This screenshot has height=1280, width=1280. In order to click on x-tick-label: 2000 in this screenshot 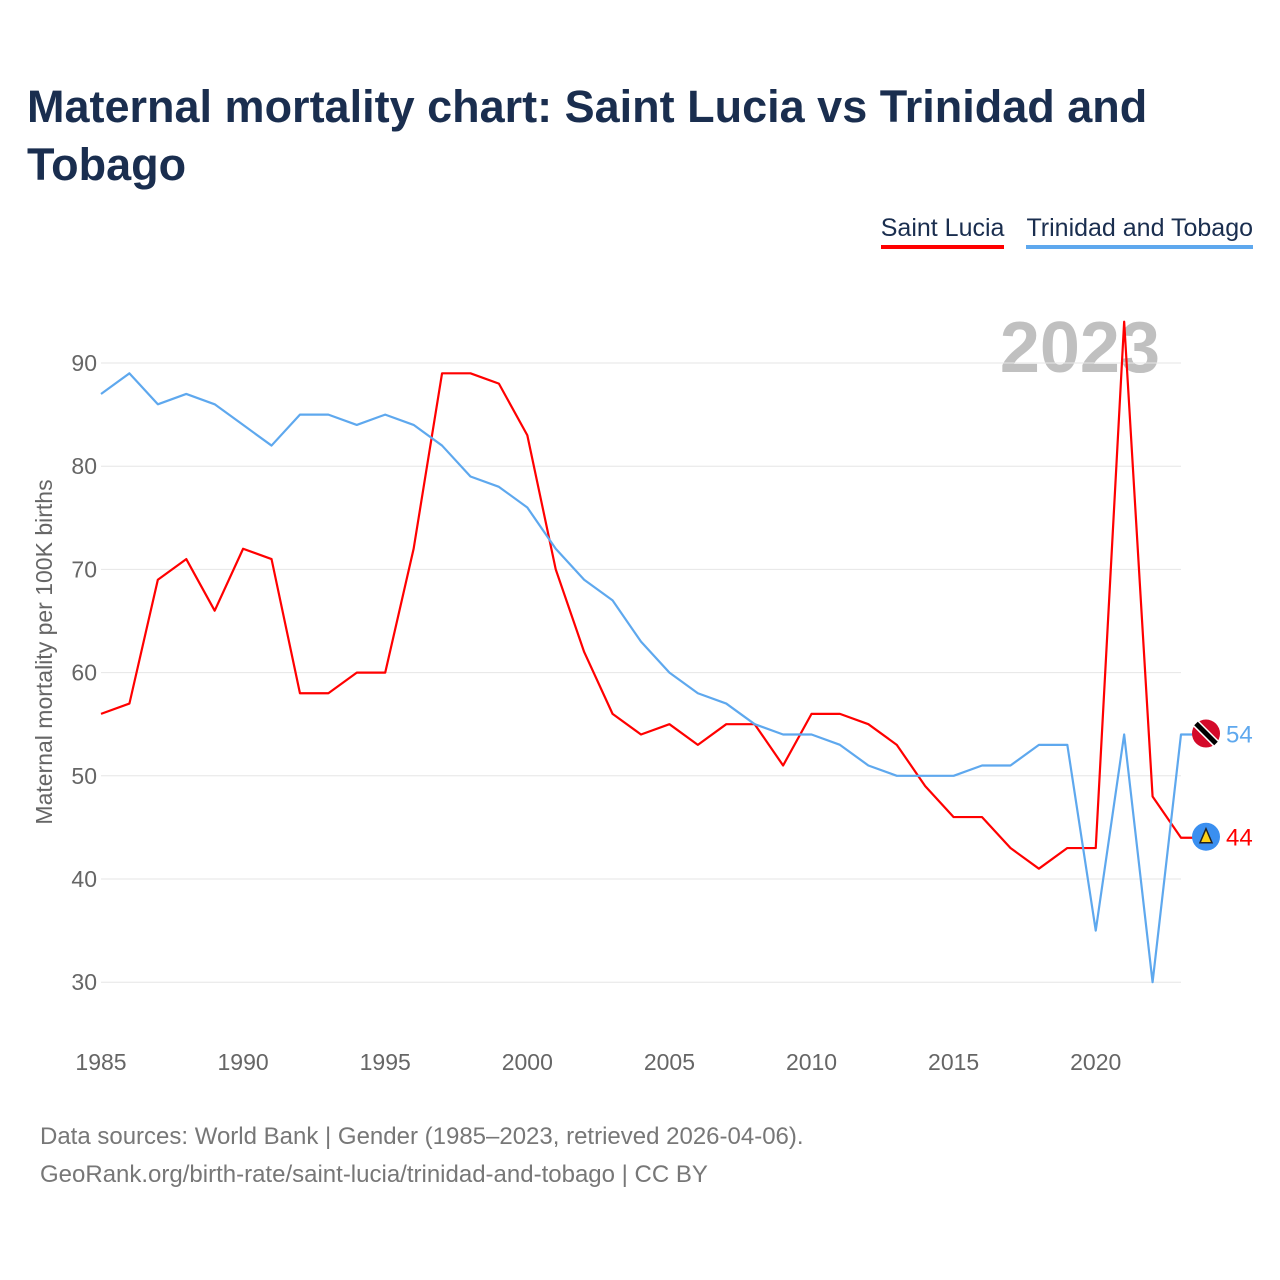, I will do `click(527, 1062)`.